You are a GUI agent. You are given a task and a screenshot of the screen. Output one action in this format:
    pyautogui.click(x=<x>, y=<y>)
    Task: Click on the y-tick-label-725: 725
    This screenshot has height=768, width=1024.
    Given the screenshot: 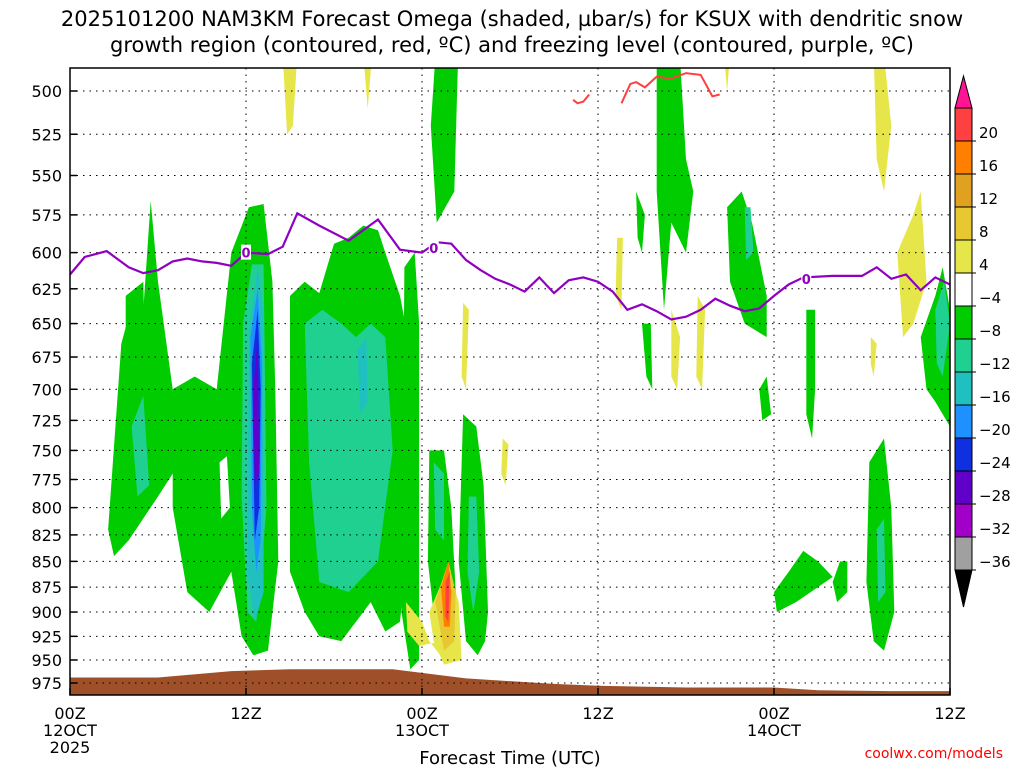 What is the action you would take?
    pyautogui.click(x=46, y=420)
    